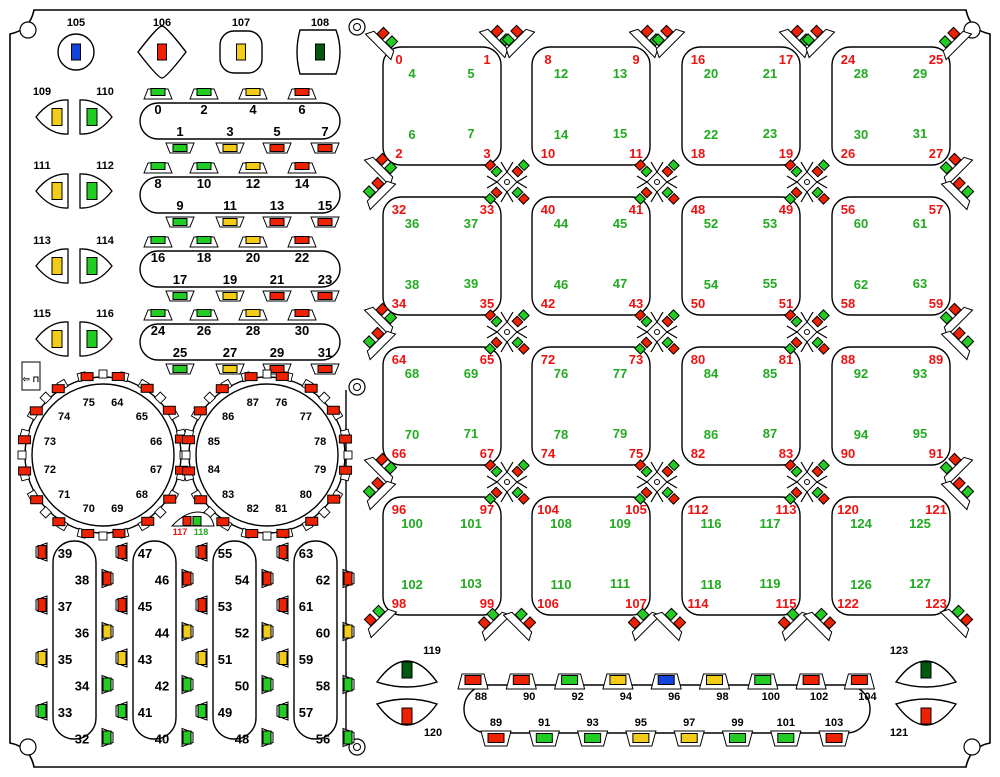 The width and height of the screenshot is (1000, 777). I want to click on top-button-106: 106, so click(162, 48).